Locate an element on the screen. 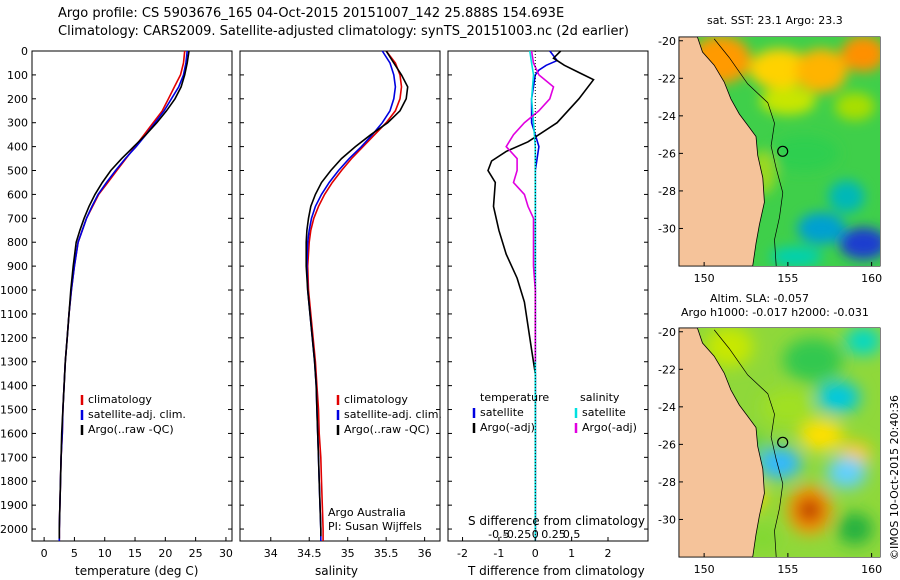 The image size is (900, 580). sst_map-y-tick-label: -20 is located at coordinates (667, 41).